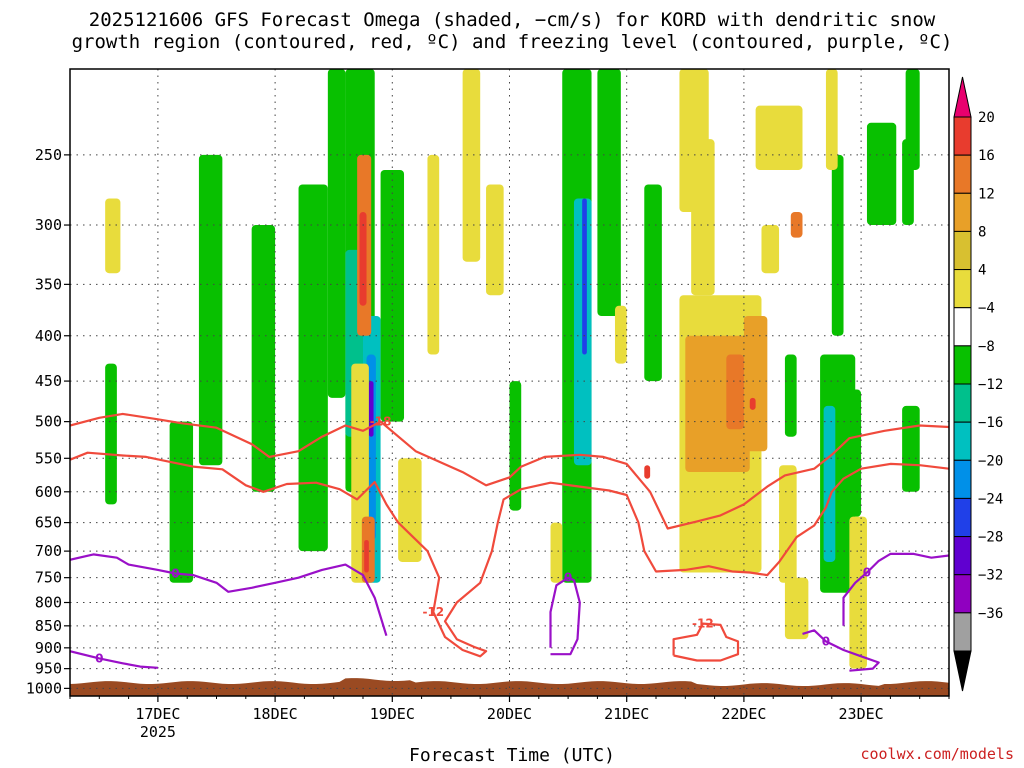 This screenshot has width=1024, height=768. I want to click on y-tick-label: 600, so click(48, 492).